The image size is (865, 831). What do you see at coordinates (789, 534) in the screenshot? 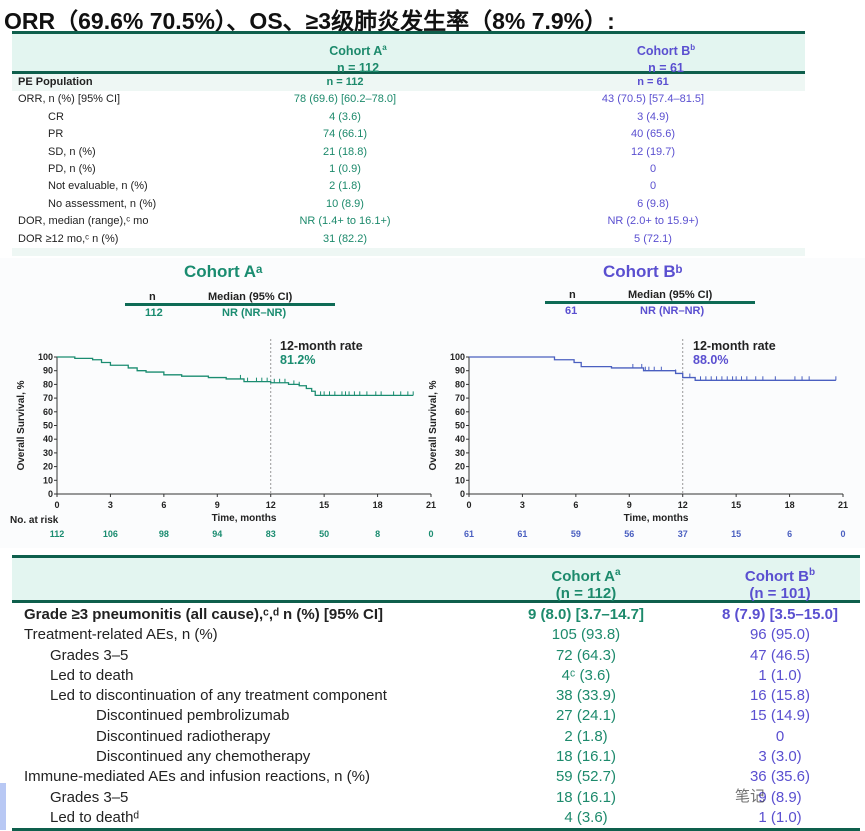
I see `at-risk-value: 6` at bounding box center [789, 534].